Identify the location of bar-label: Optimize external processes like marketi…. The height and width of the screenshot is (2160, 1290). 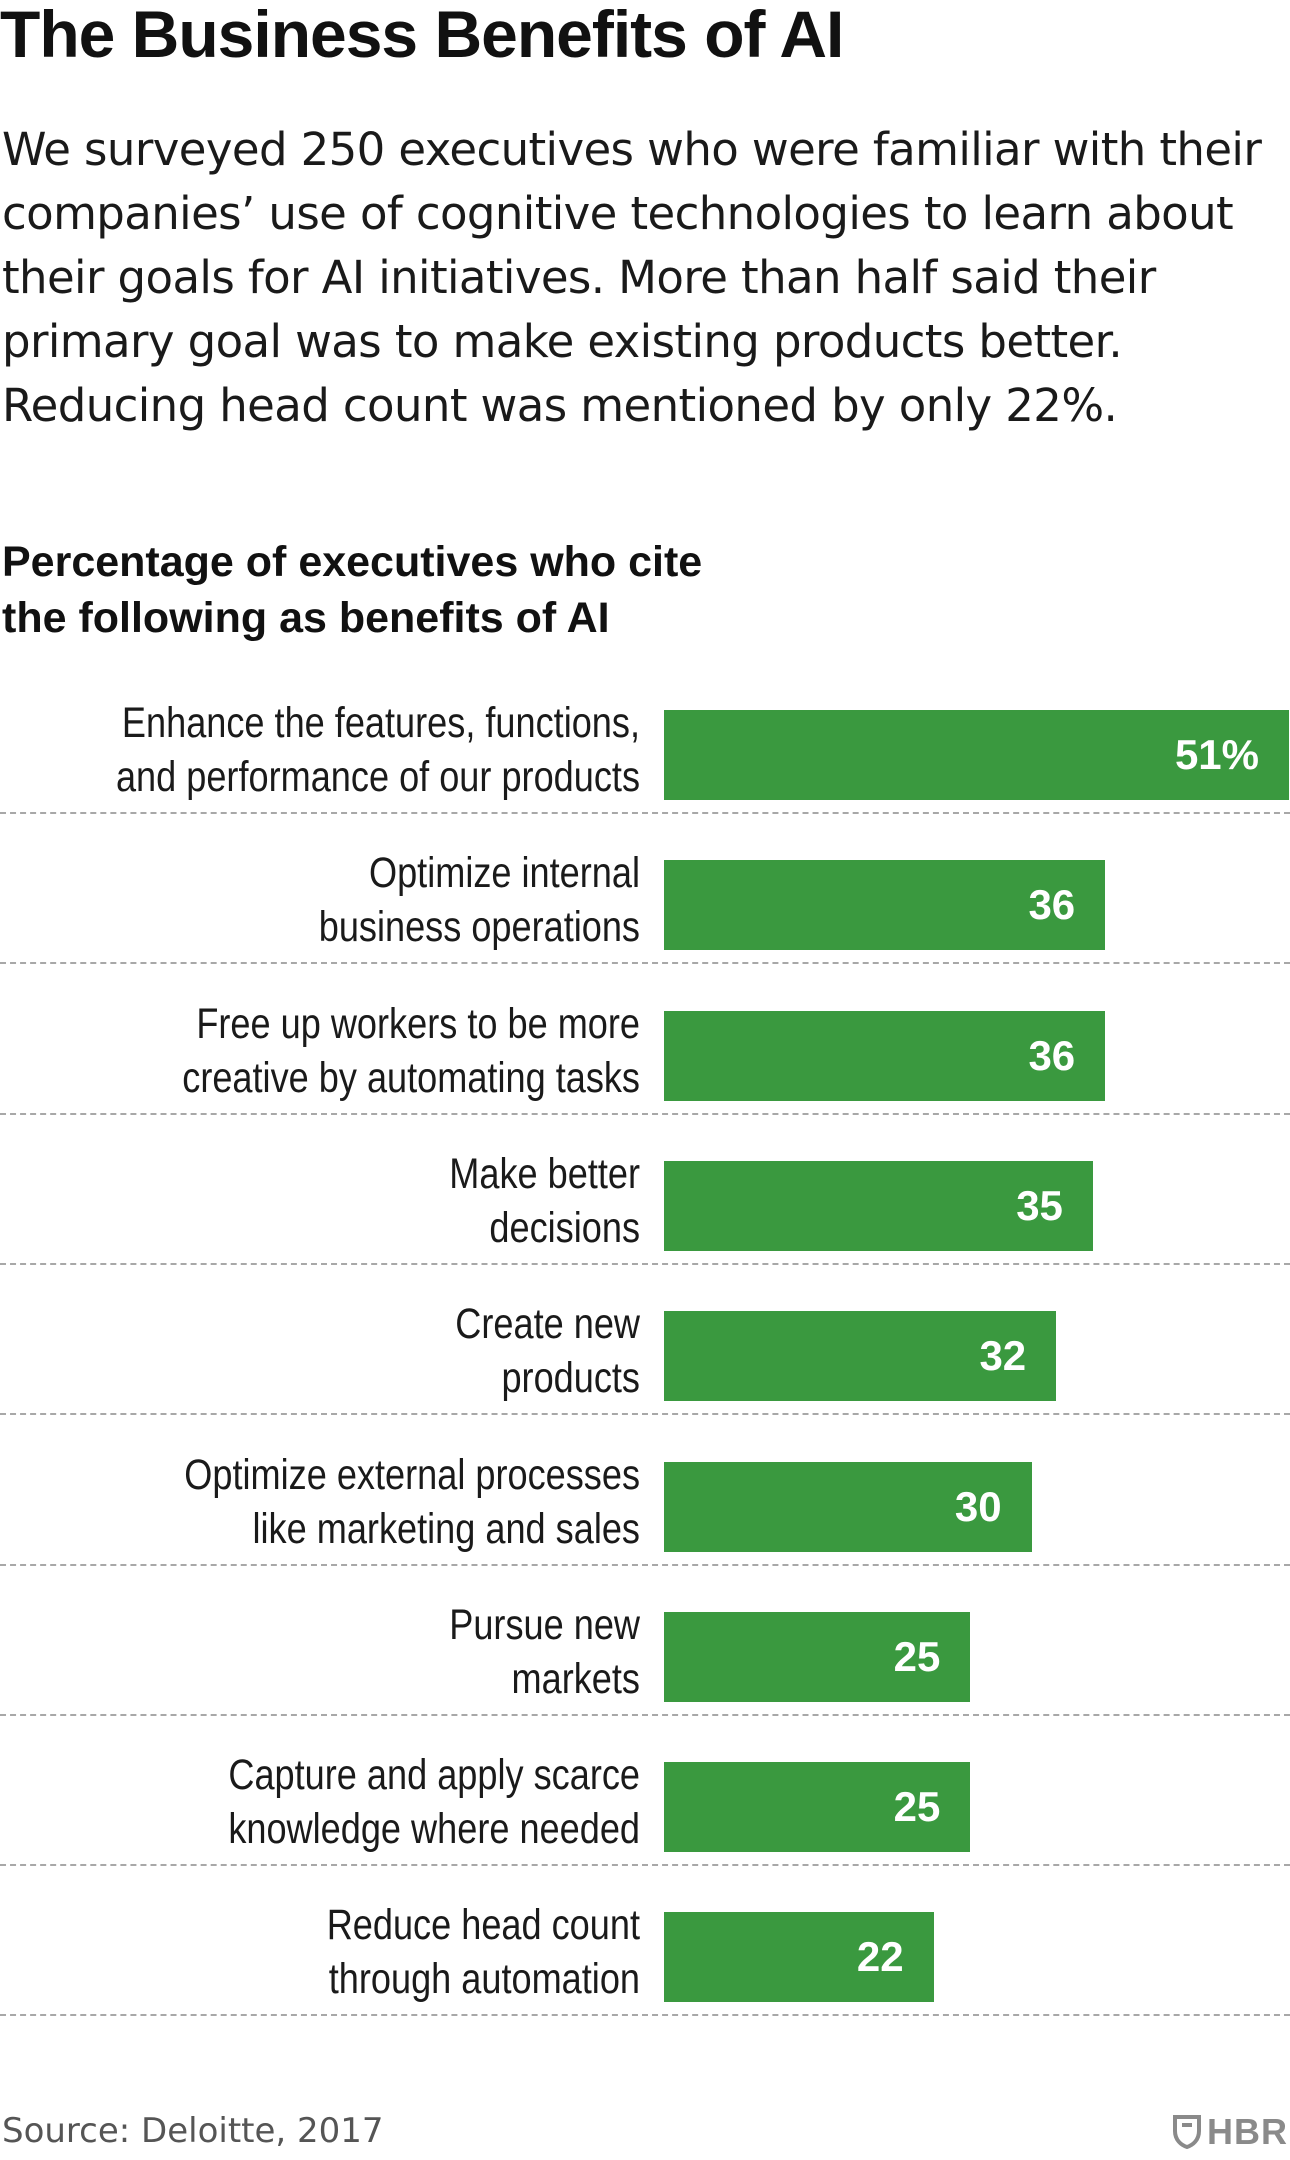
(412, 1501).